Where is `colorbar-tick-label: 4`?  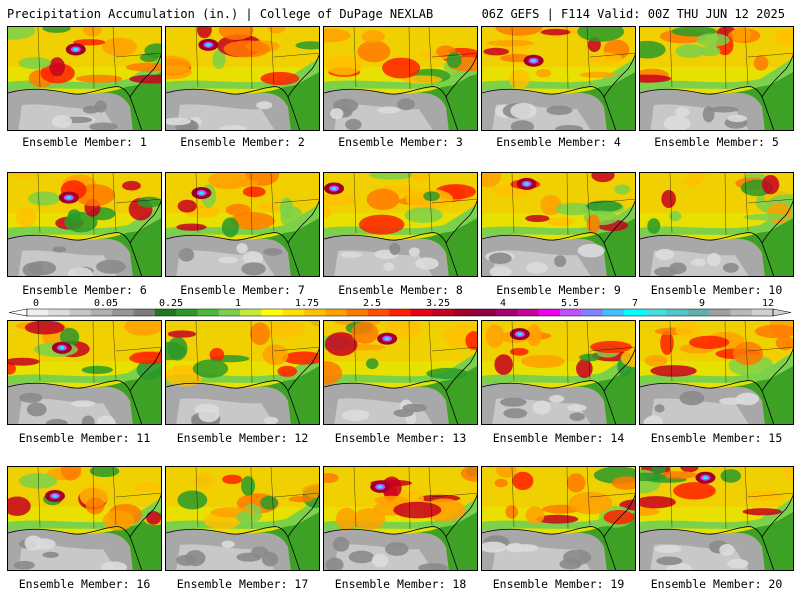 colorbar-tick-label: 4 is located at coordinates (503, 303).